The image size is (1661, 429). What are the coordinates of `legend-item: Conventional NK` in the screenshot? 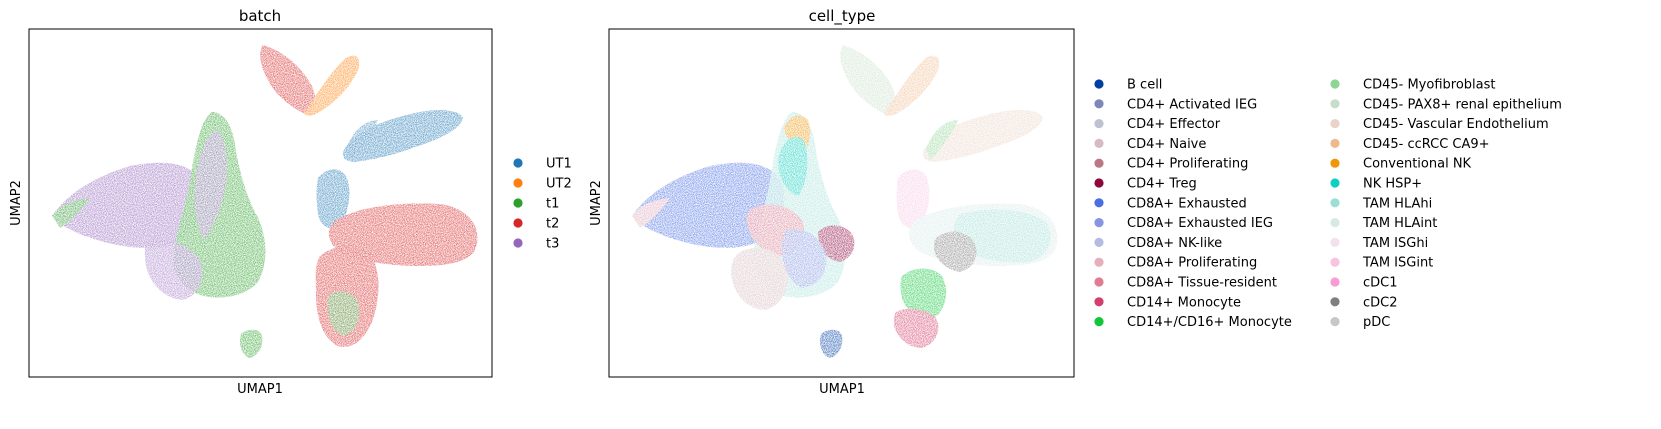 It's located at (1401, 164).